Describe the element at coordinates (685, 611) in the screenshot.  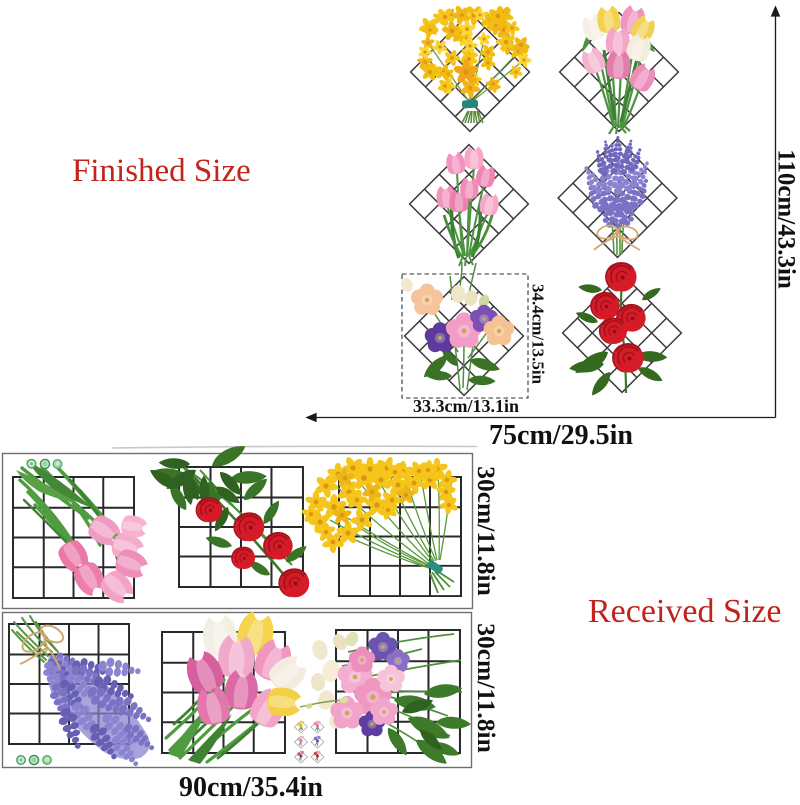
I see `svg-text: Received Size` at that location.